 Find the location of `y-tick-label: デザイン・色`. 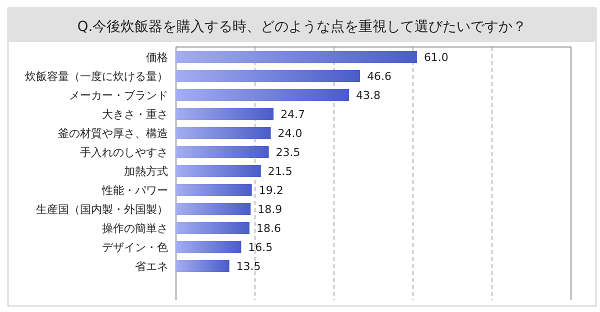

y-tick-label: デザイン・色 is located at coordinates (135, 247).